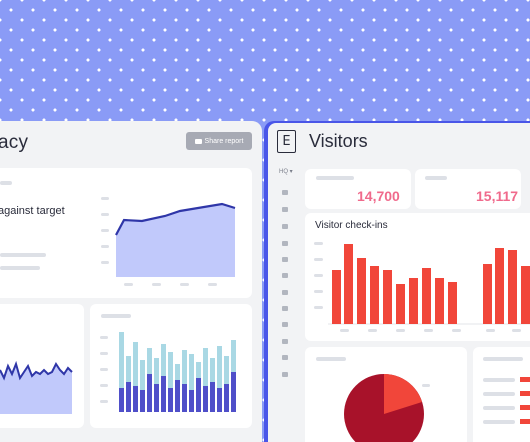 Image resolution: width=530 pixels, height=442 pixels. I want to click on target-line, so click(175, 219).